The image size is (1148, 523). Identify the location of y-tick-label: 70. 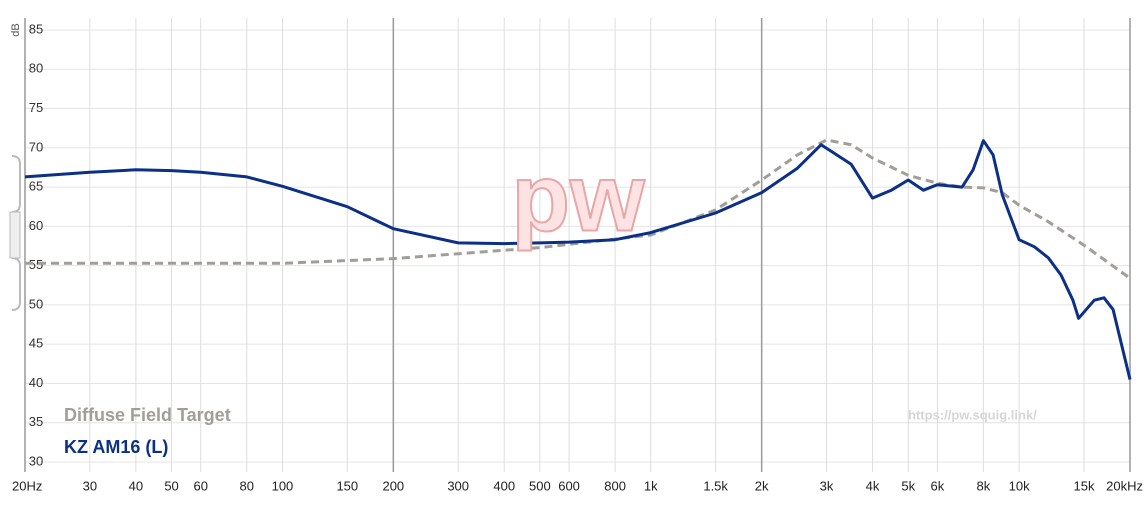
(36, 146).